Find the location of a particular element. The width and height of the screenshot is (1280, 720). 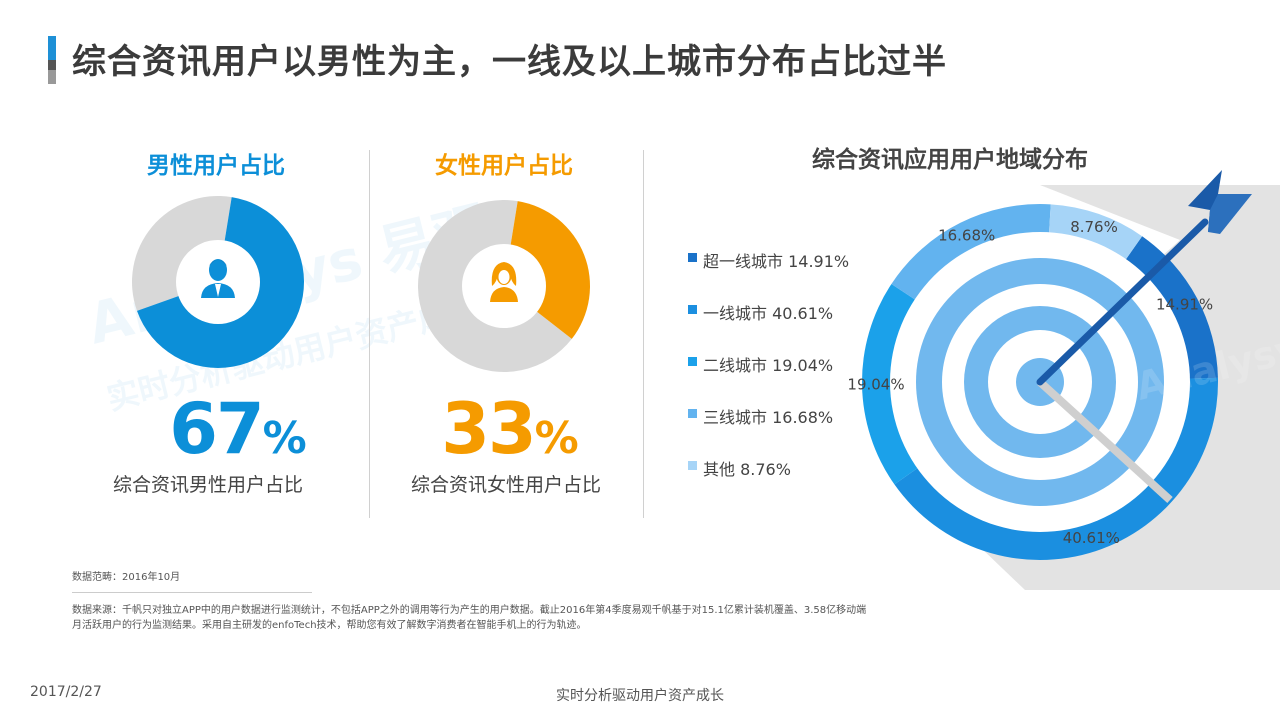

arrow-shadow is located at coordinates (1105, 441).